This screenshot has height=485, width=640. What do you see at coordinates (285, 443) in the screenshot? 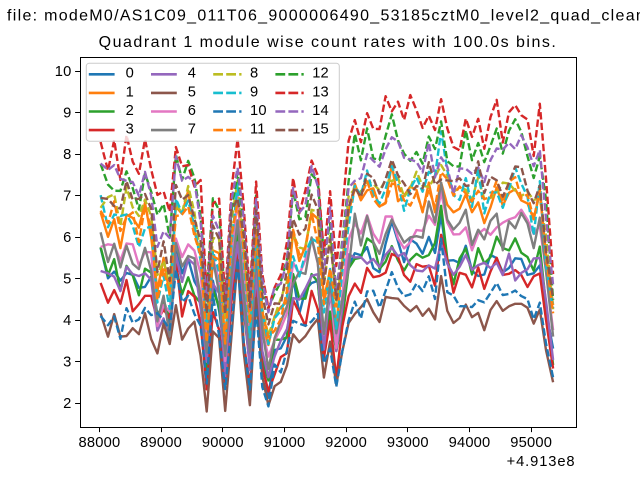
I see `svg-text: 91000` at bounding box center [285, 443].